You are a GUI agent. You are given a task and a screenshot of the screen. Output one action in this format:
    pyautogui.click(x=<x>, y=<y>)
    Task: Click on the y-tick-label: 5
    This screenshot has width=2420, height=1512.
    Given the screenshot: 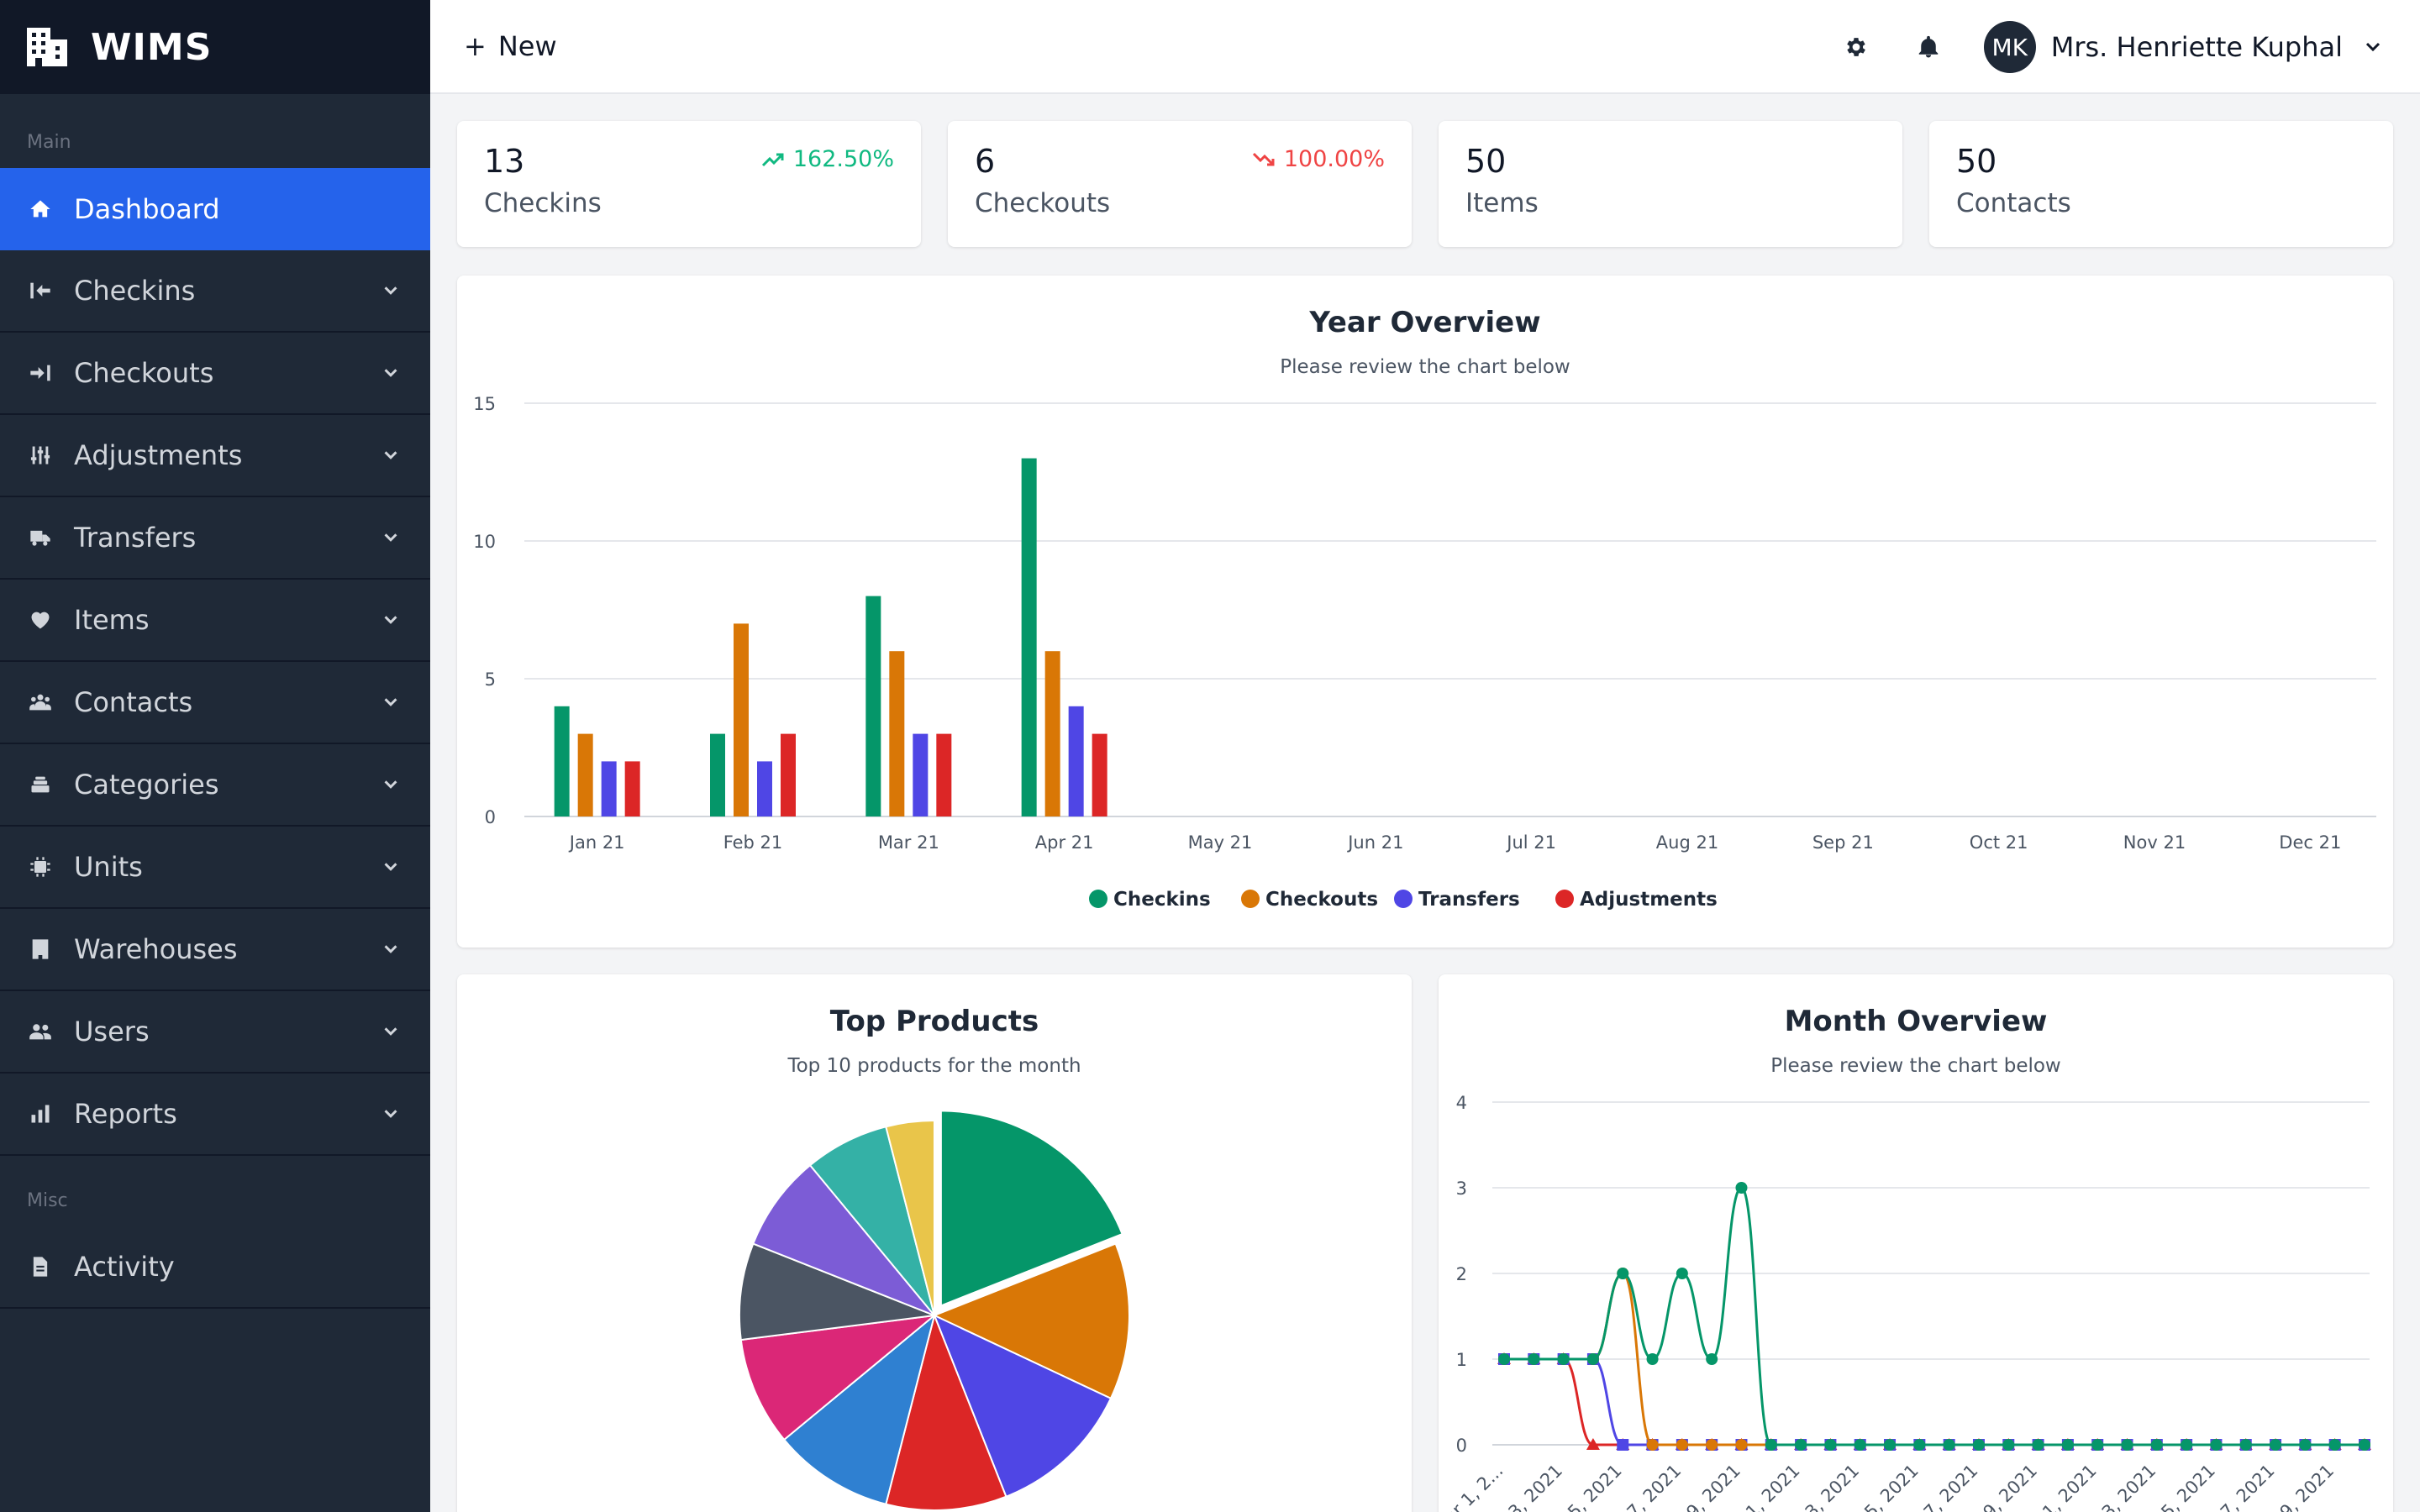 What is the action you would take?
    pyautogui.click(x=491, y=679)
    